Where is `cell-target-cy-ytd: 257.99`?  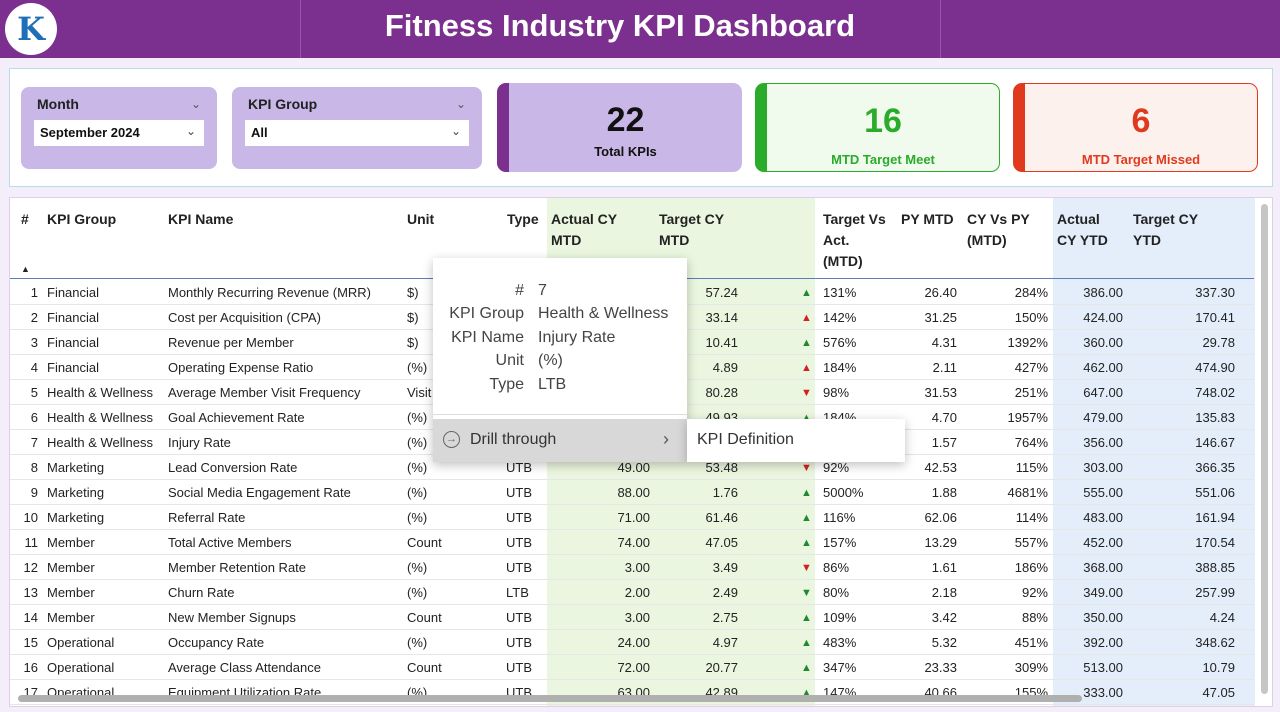 cell-target-cy-ytd: 257.99 is located at coordinates (1215, 592).